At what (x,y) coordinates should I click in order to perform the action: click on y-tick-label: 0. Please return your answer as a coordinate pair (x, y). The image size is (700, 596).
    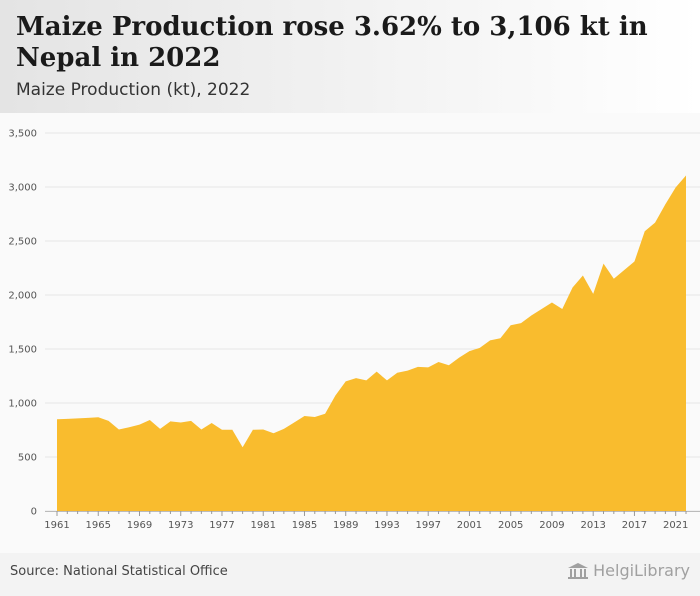
    Looking at the image, I should click on (34, 512).